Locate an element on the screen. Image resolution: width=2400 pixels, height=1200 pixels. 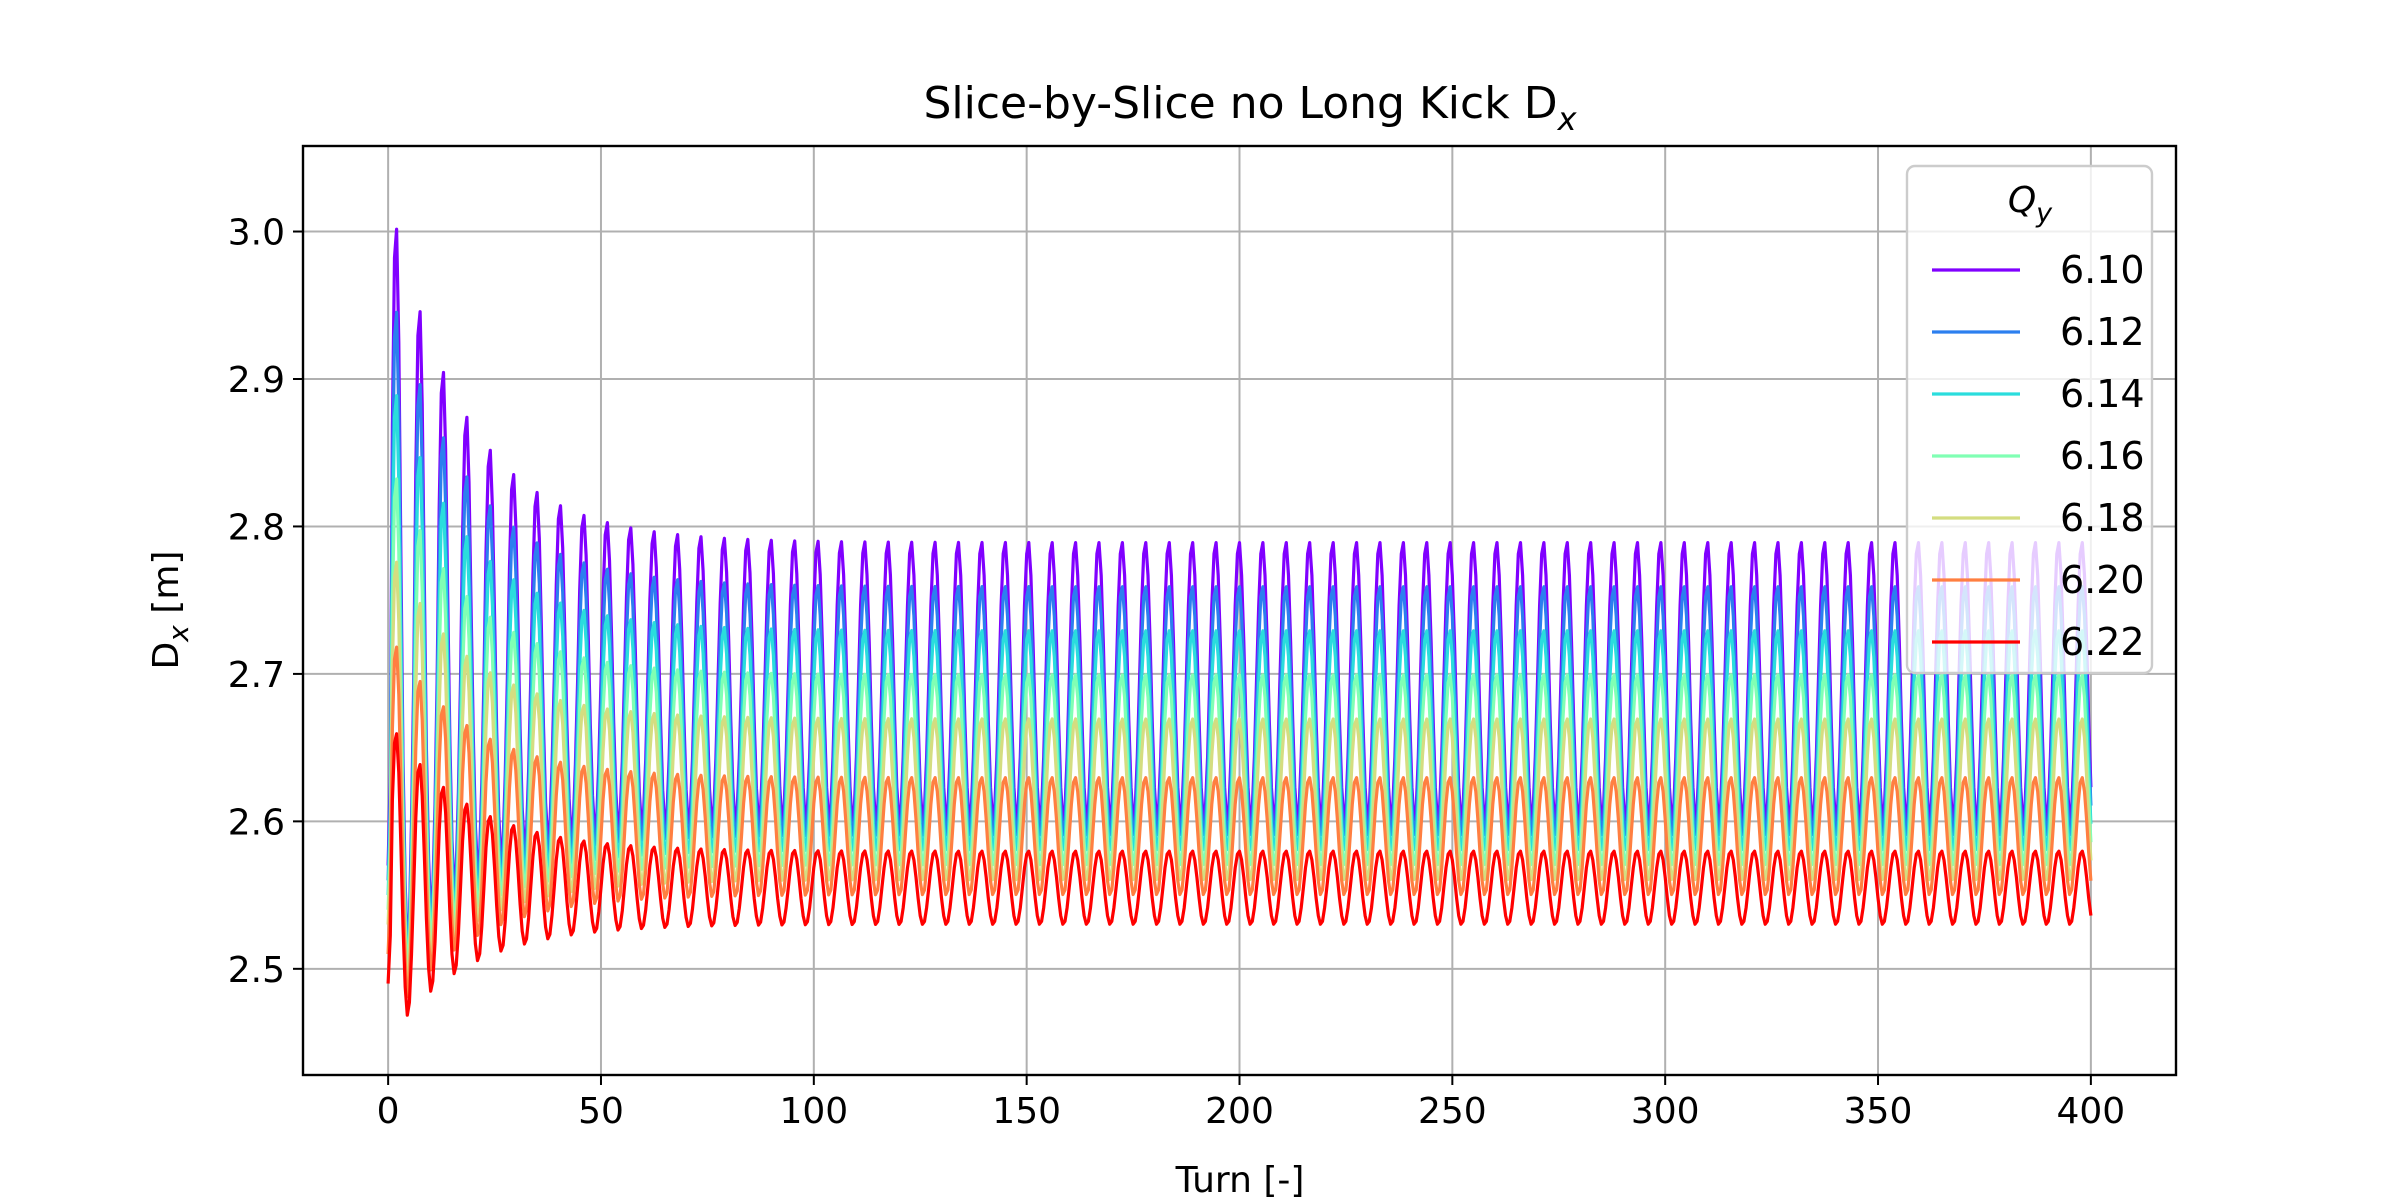
y-tick-label: 2.5 is located at coordinates (256, 970).